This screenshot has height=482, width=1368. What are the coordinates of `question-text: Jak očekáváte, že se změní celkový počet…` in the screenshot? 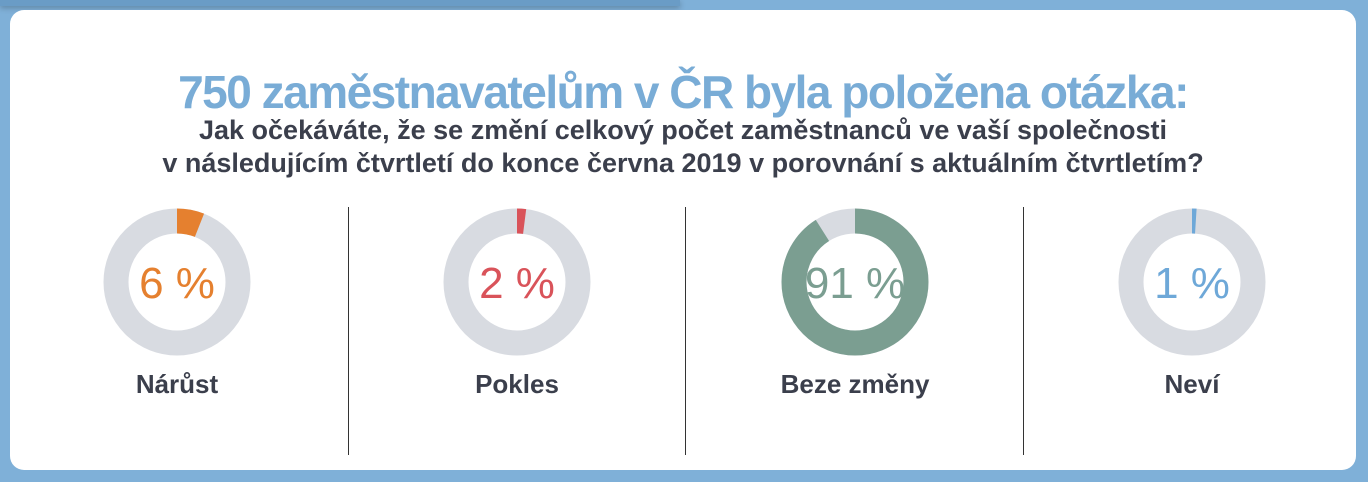 It's located at (683, 147).